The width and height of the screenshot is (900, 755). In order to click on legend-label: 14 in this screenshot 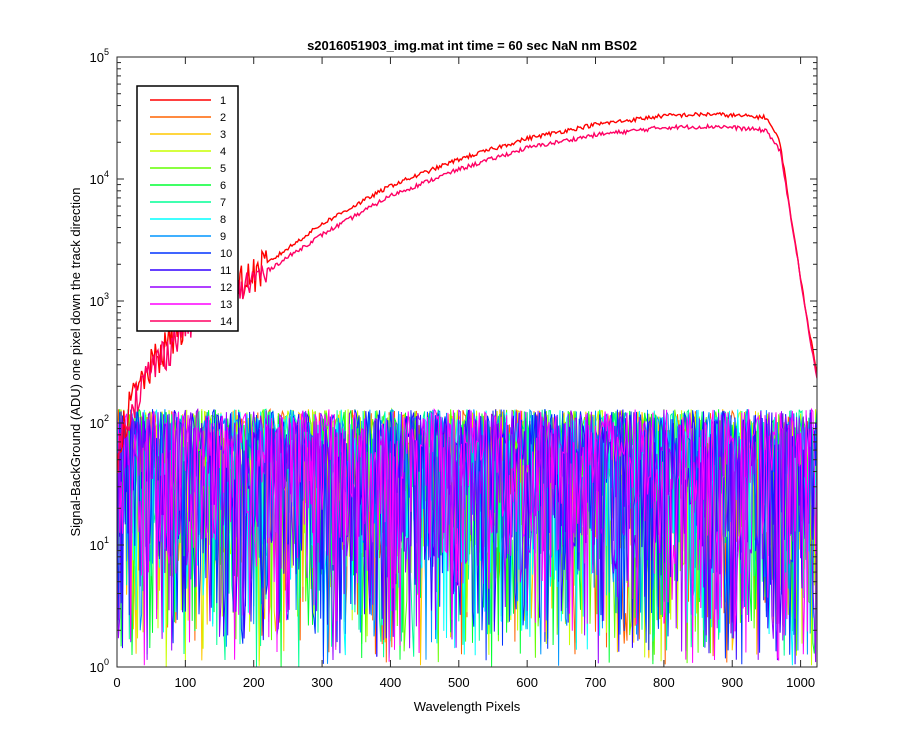, I will do `click(226, 322)`.